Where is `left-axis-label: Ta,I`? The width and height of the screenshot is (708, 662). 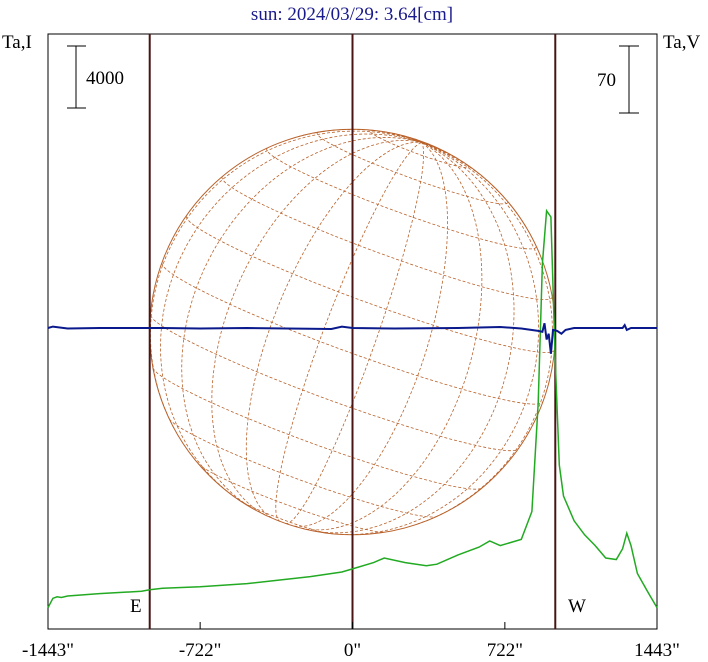 left-axis-label: Ta,I is located at coordinates (17, 42).